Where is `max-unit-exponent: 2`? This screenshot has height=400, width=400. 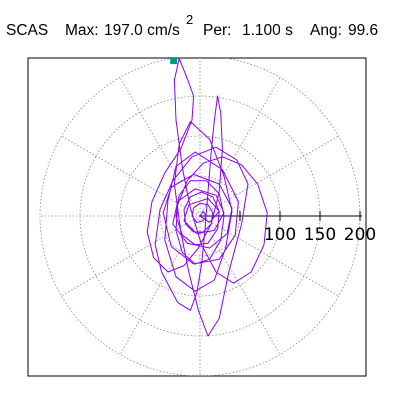 max-unit-exponent: 2 is located at coordinates (190, 19).